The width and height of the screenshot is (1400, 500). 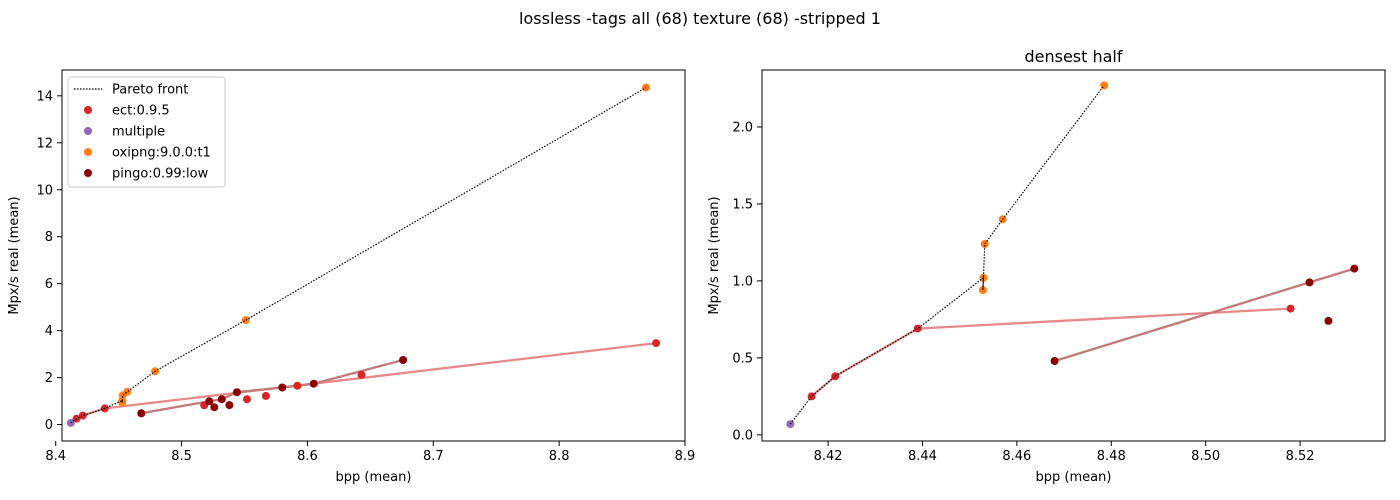 What do you see at coordinates (161, 153) in the screenshot?
I see `legend-entry-label: oxipng:9.0.0:t1` at bounding box center [161, 153].